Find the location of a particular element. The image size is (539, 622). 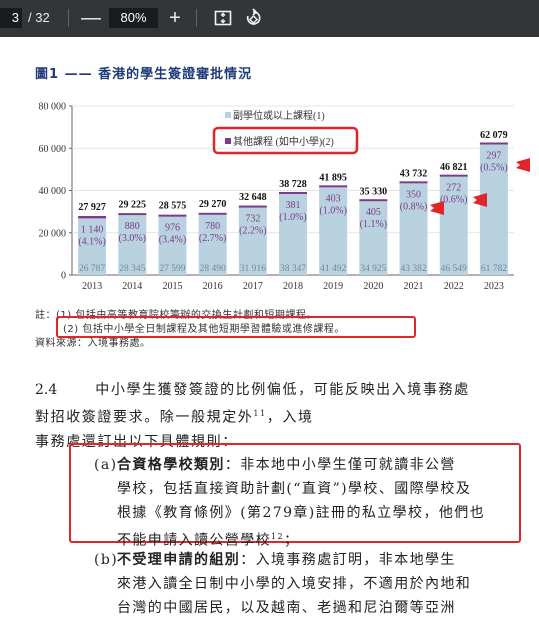

rotate-icon is located at coordinates (253, 16).